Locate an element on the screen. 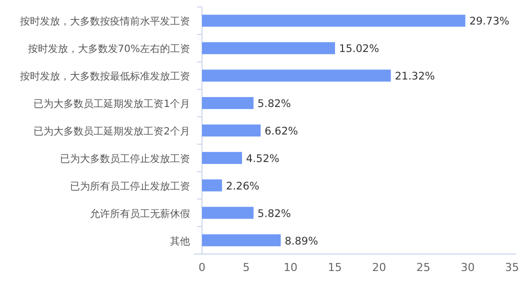 This screenshot has width=526, height=289. data-label: 15.02% is located at coordinates (359, 49).